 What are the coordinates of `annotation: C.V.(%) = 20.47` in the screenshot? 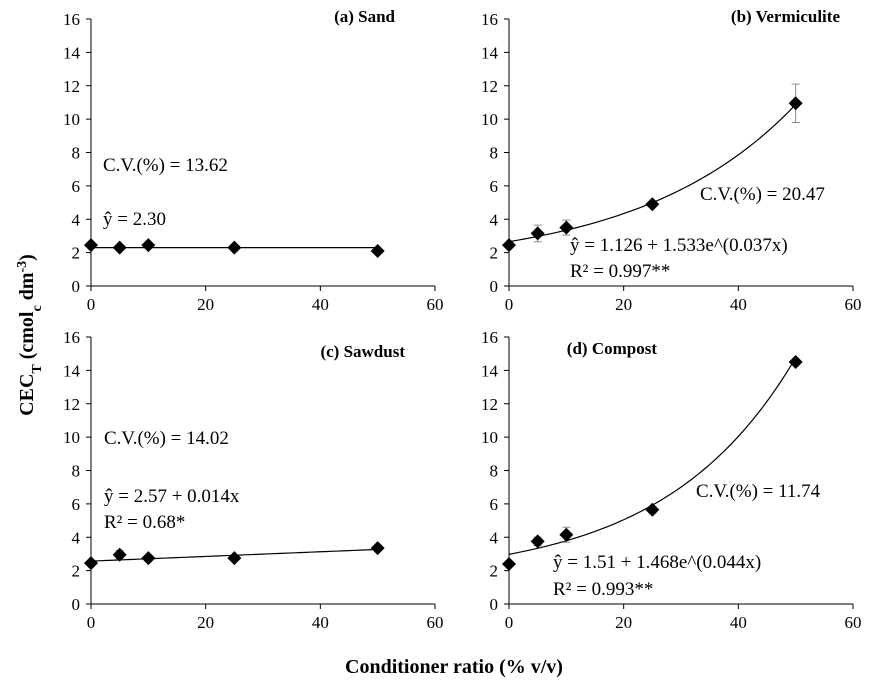 It's located at (762, 194).